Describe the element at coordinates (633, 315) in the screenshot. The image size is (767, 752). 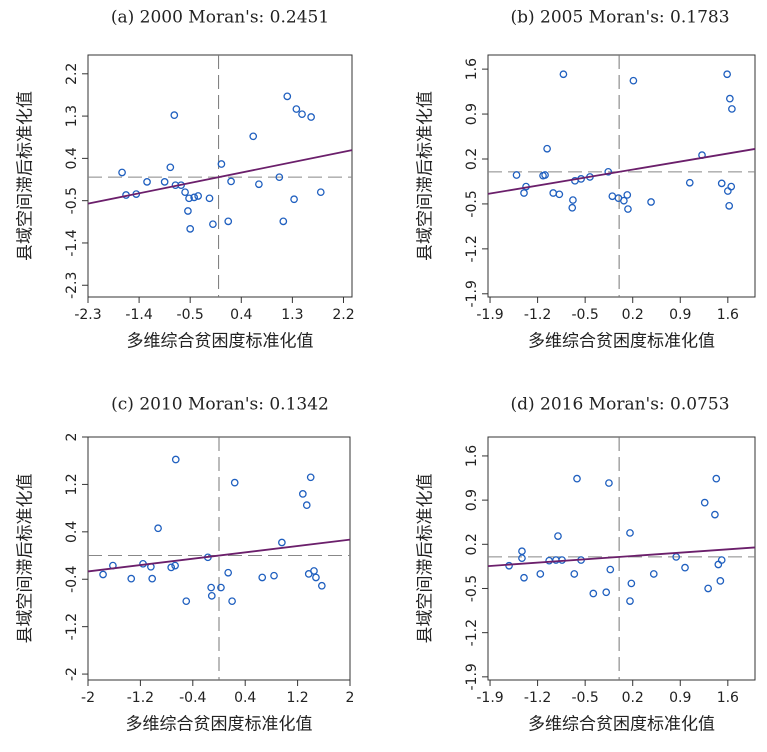
I see `x-tick-label: 0.2` at that location.